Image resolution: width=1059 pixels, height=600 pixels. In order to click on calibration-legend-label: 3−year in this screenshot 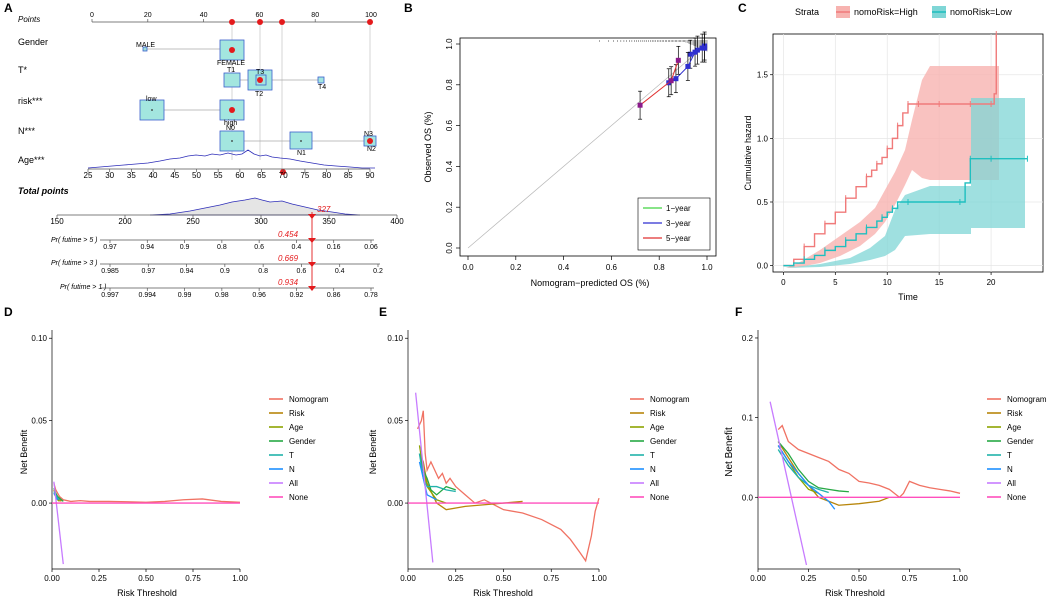, I will do `click(678, 223)`.